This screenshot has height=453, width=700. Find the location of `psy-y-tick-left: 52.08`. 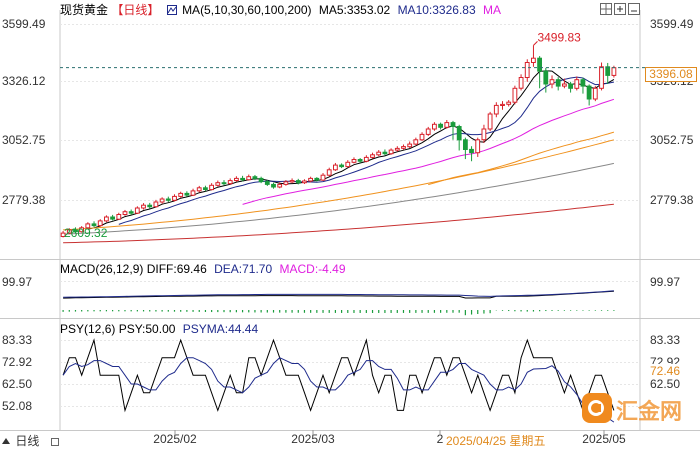

psy-y-tick-left: 52.08 is located at coordinates (17, 406).